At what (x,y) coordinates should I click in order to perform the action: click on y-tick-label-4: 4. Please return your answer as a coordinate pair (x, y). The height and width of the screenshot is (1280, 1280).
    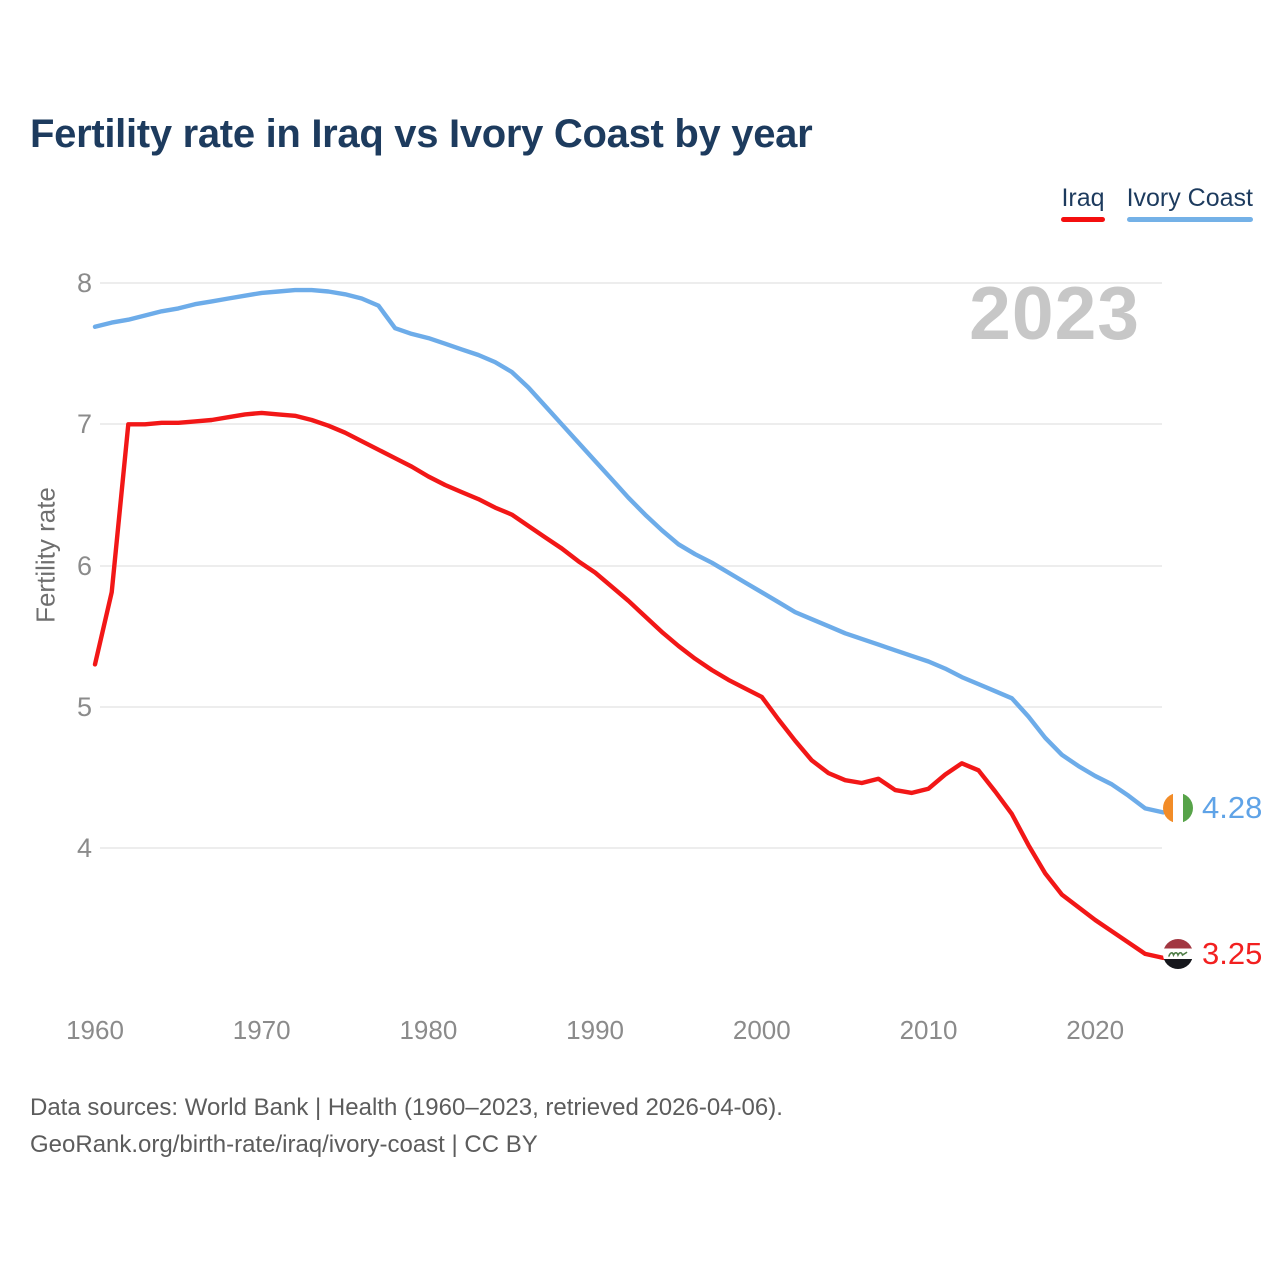
    Looking at the image, I should click on (84, 848).